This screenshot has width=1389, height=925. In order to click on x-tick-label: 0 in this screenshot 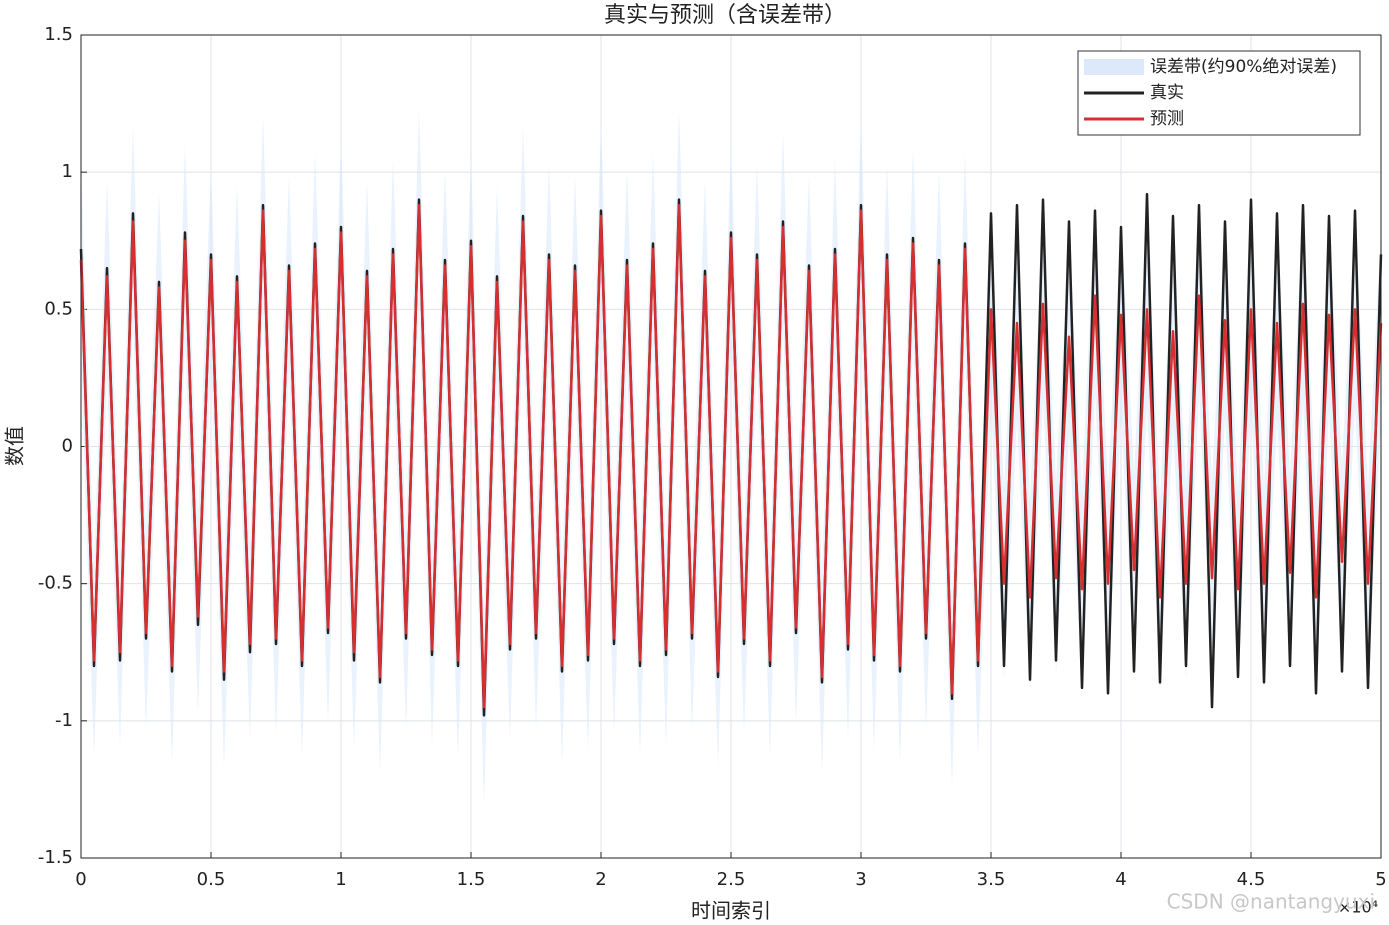, I will do `click(80, 879)`.